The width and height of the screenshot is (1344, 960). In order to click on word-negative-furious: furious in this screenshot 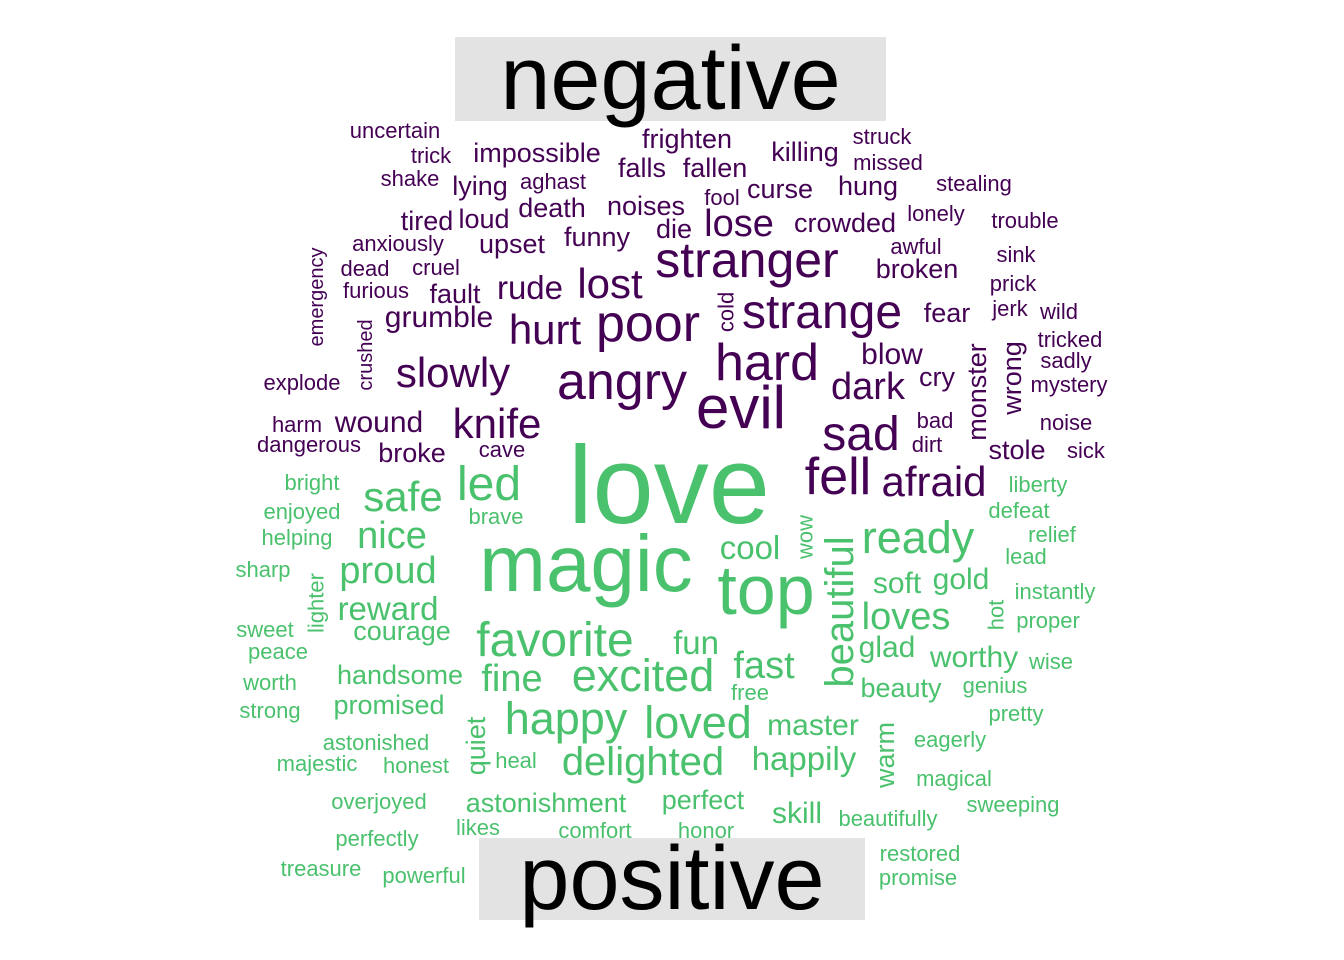, I will do `click(376, 290)`.